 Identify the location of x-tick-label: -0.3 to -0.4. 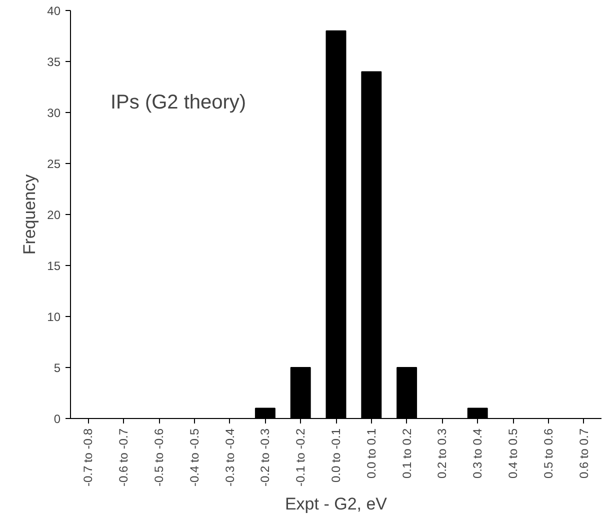
(229, 457).